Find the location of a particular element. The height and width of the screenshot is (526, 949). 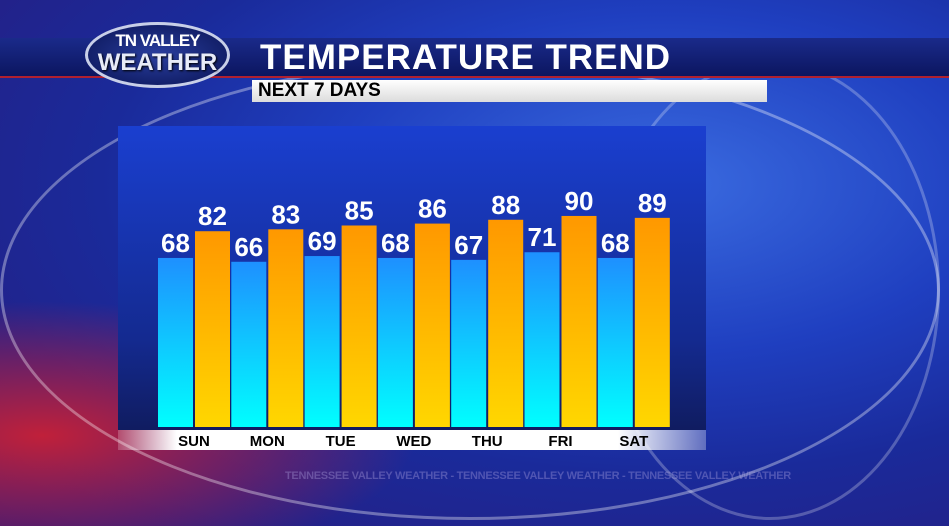

bar-fri-low is located at coordinates (542, 339).